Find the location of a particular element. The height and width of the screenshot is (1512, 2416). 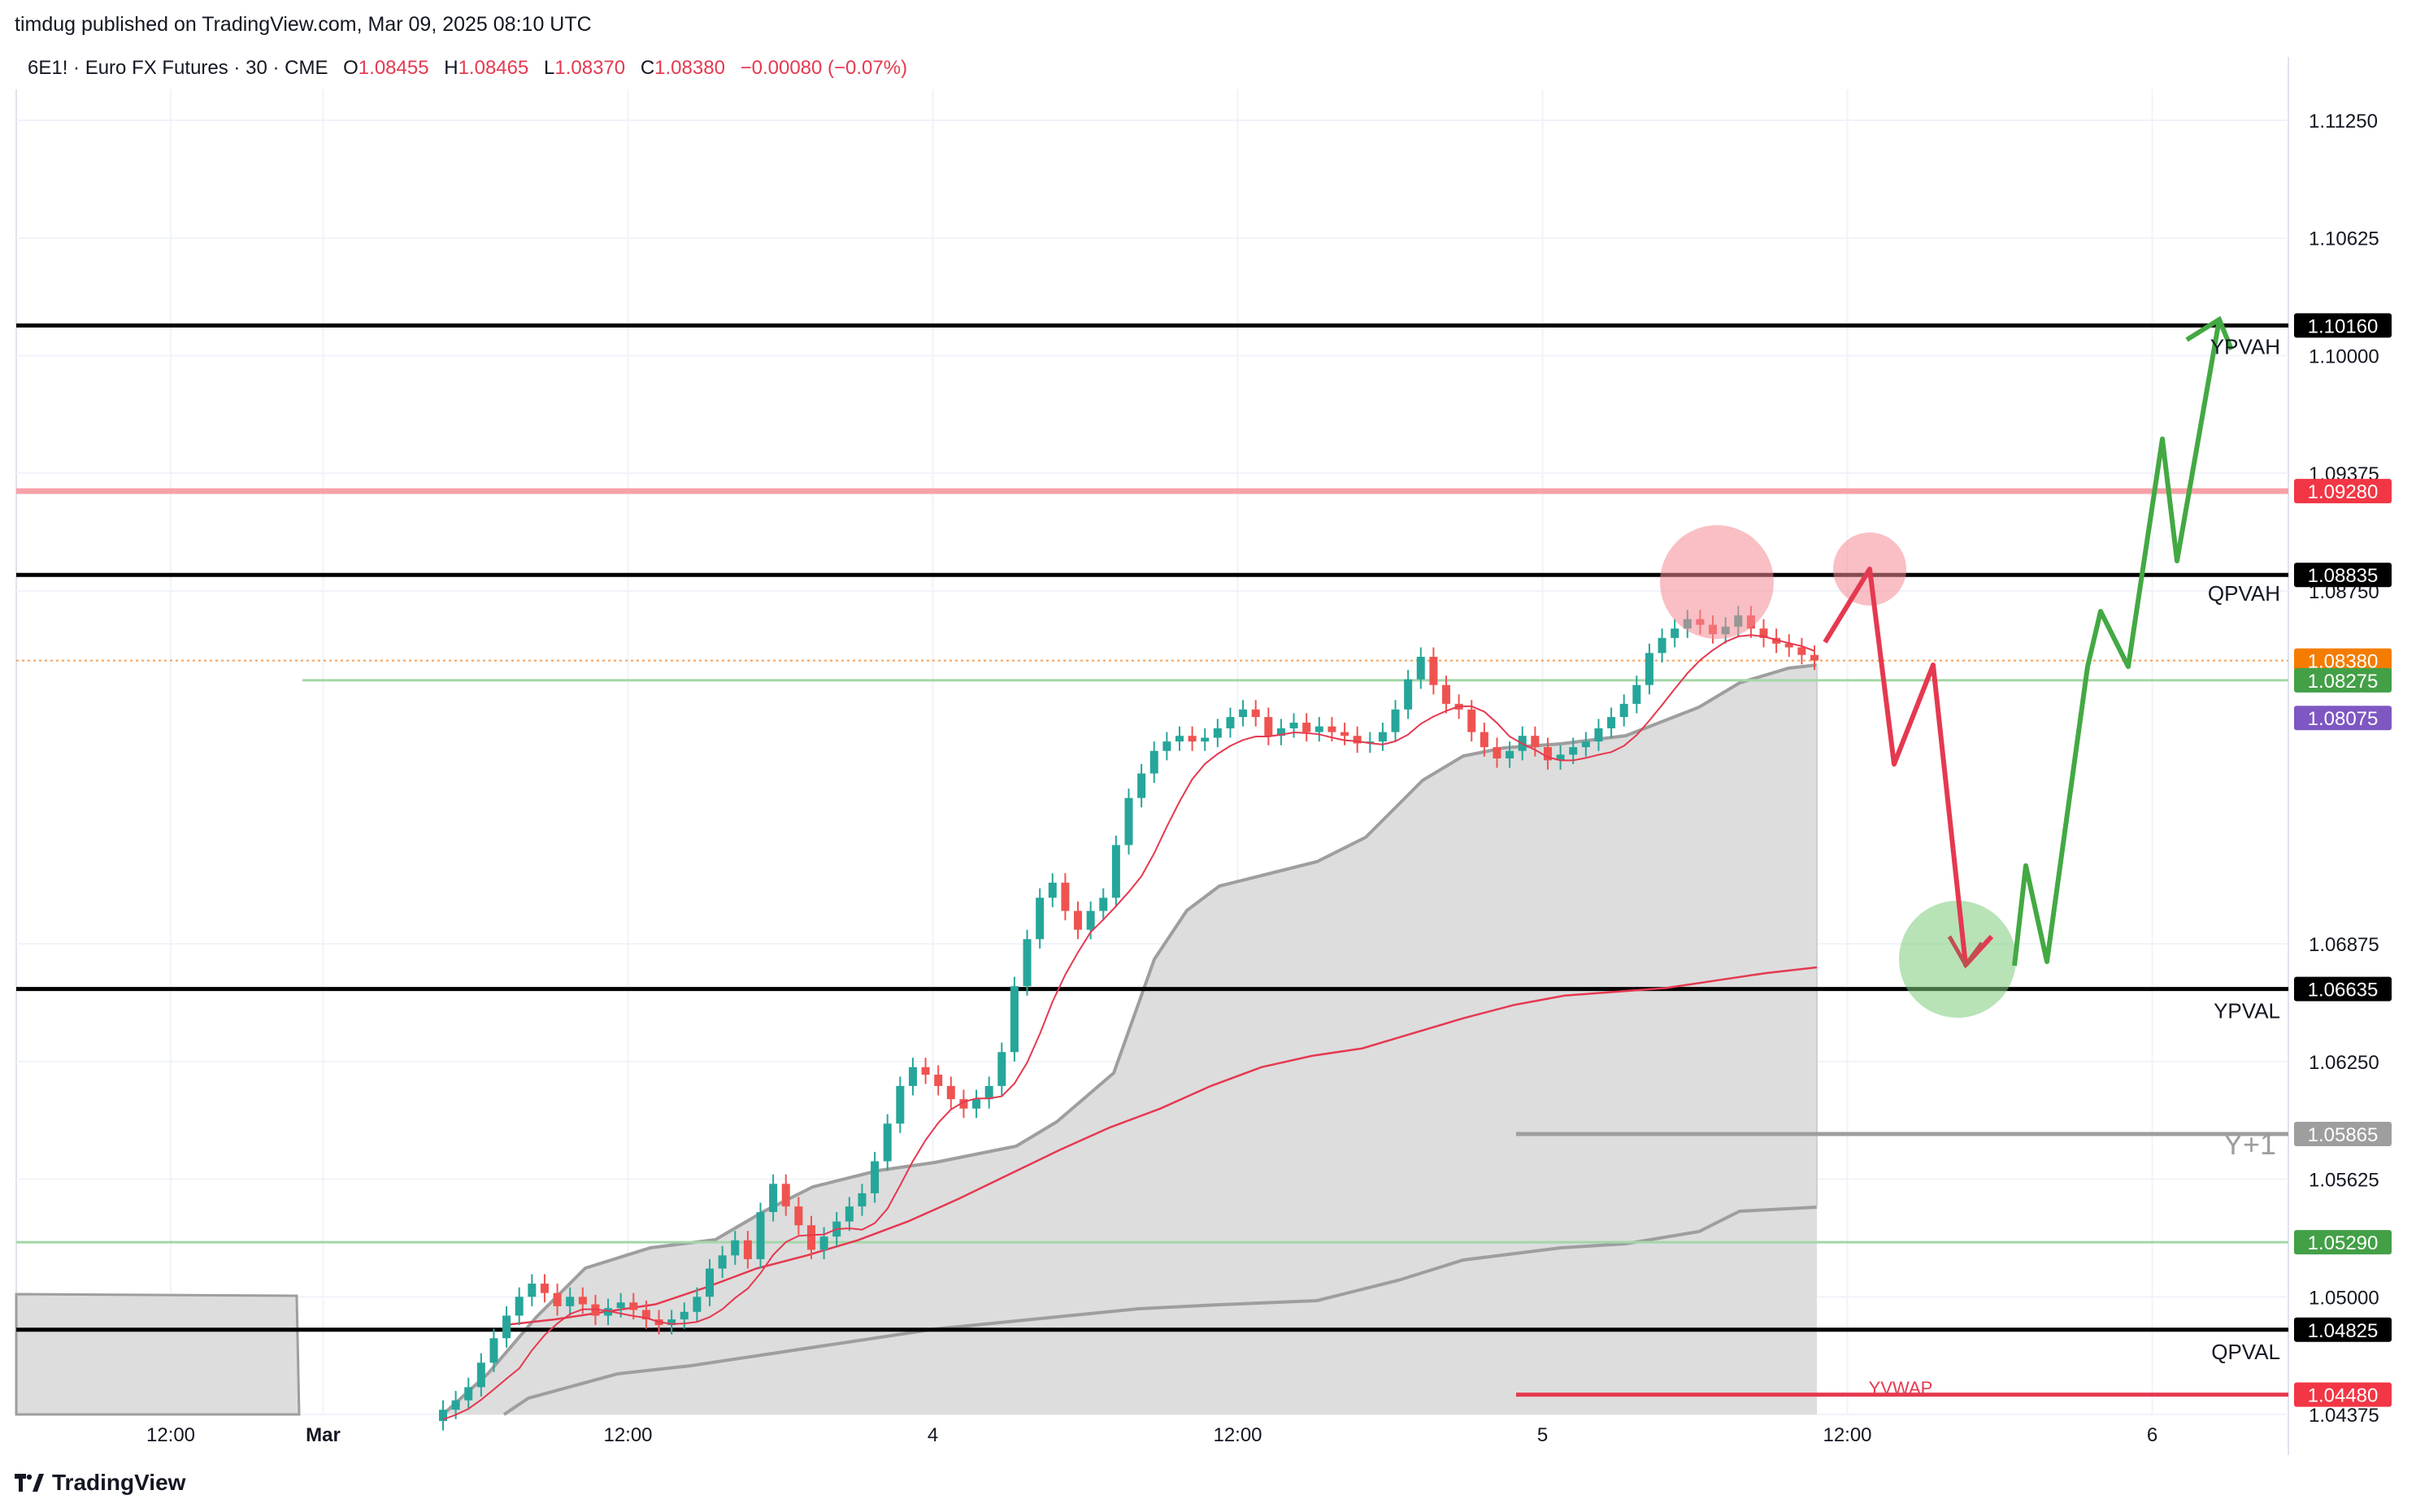

level-name-label: QPVAH is located at coordinates (2244, 593).